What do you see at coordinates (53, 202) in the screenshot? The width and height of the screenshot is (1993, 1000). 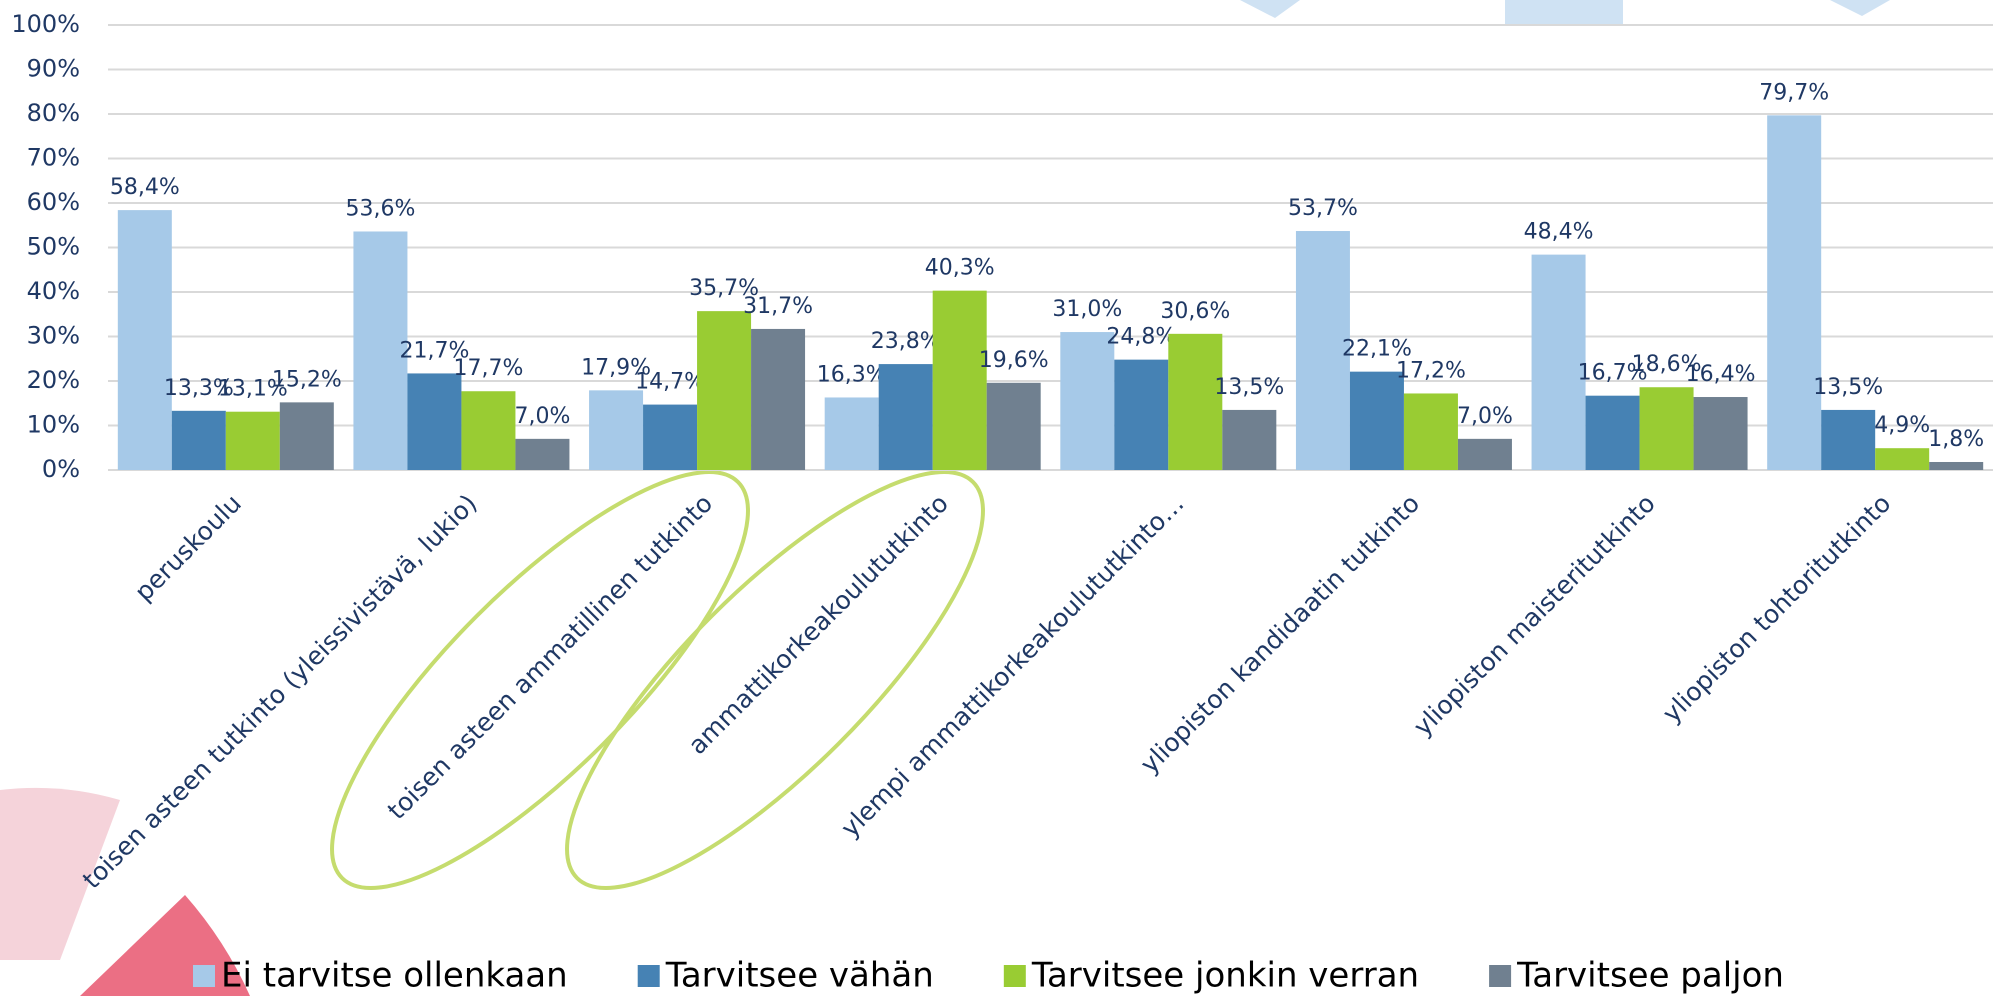 I see `y-tick-label: 60%` at bounding box center [53, 202].